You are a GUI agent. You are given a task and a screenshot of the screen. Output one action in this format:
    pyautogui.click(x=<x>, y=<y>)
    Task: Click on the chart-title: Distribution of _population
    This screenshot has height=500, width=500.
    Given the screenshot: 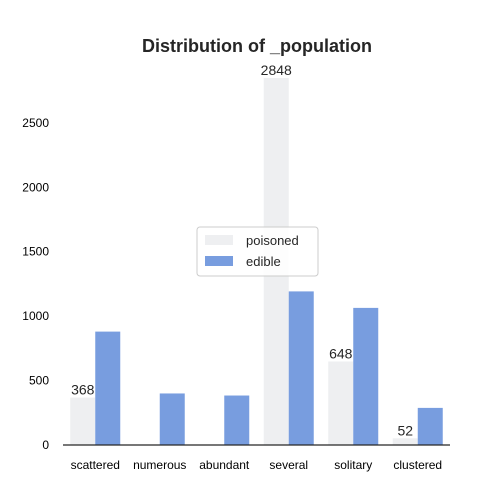 What is the action you would take?
    pyautogui.click(x=257, y=46)
    